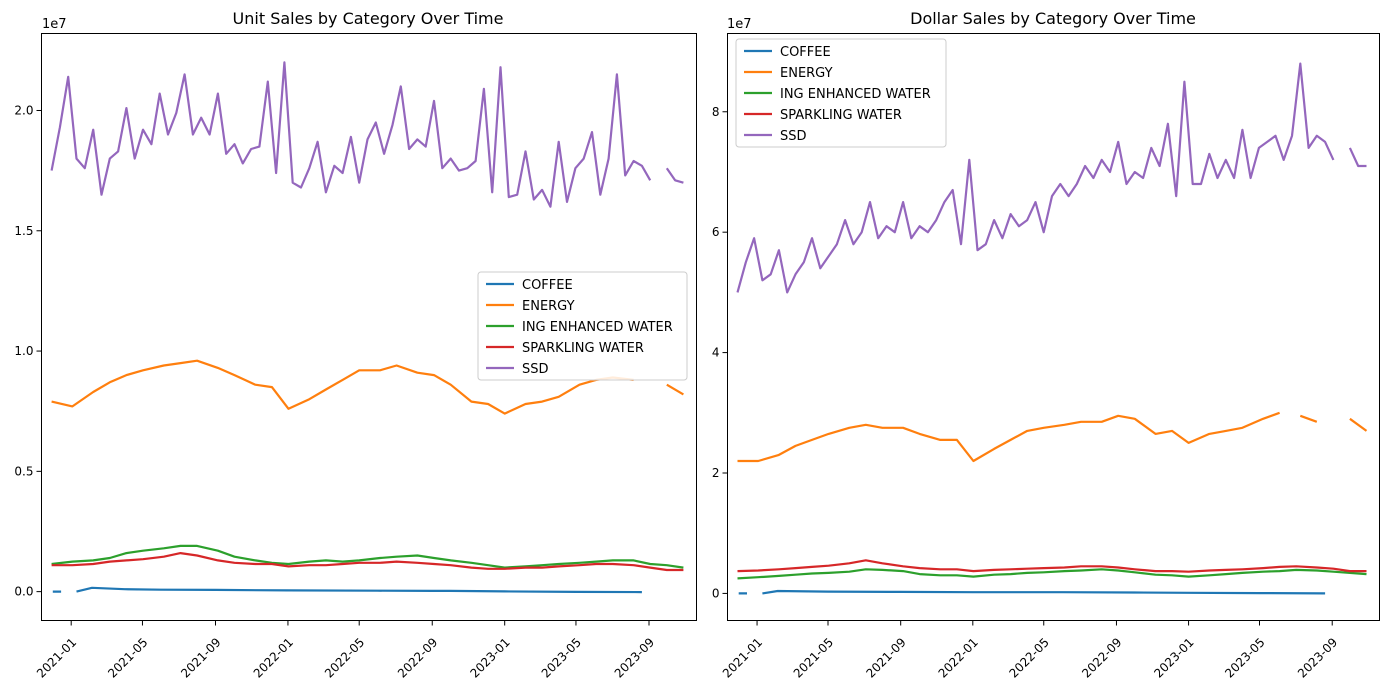 This screenshot has width=1389, height=694. Describe the element at coordinates (716, 353) in the screenshot. I see `y-tick-label: 4` at that location.